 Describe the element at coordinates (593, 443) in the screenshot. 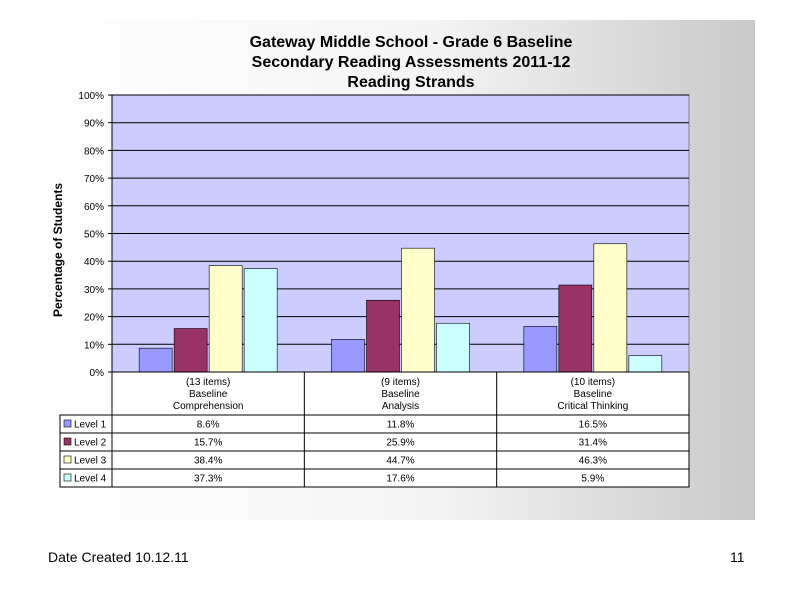

I see `data-table-value: 31.4%` at that location.